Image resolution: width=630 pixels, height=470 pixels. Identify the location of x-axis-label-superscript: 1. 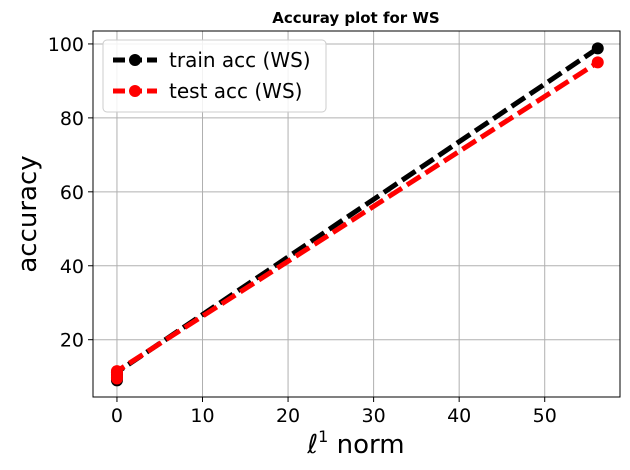
(323, 436).